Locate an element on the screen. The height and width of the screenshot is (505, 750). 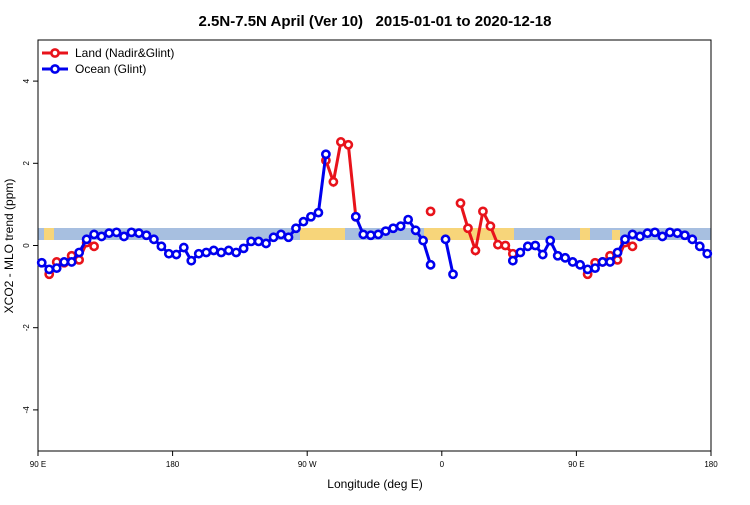
y-axis-title: XCO2 - MLO trend (ppm) is located at coordinates (9, 246).